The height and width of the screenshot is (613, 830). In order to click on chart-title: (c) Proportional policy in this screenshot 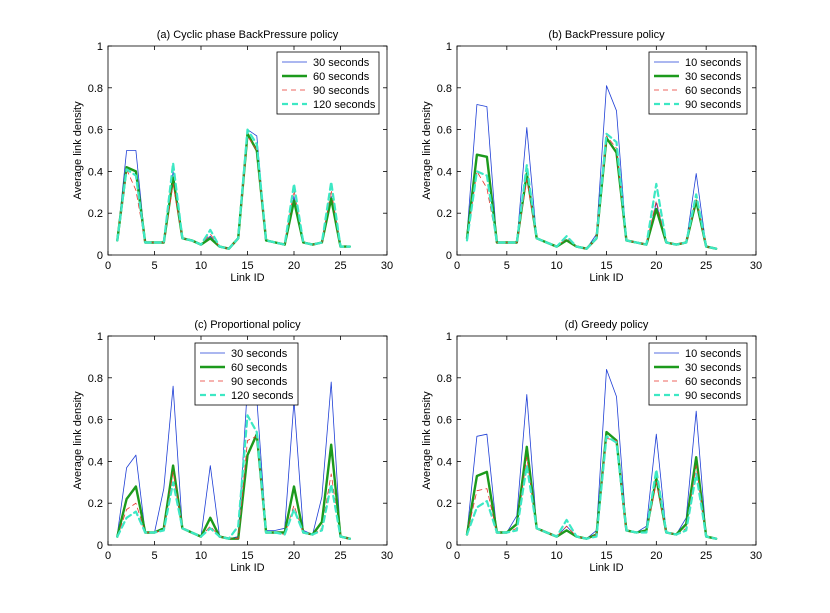, I will do `click(247, 325)`.